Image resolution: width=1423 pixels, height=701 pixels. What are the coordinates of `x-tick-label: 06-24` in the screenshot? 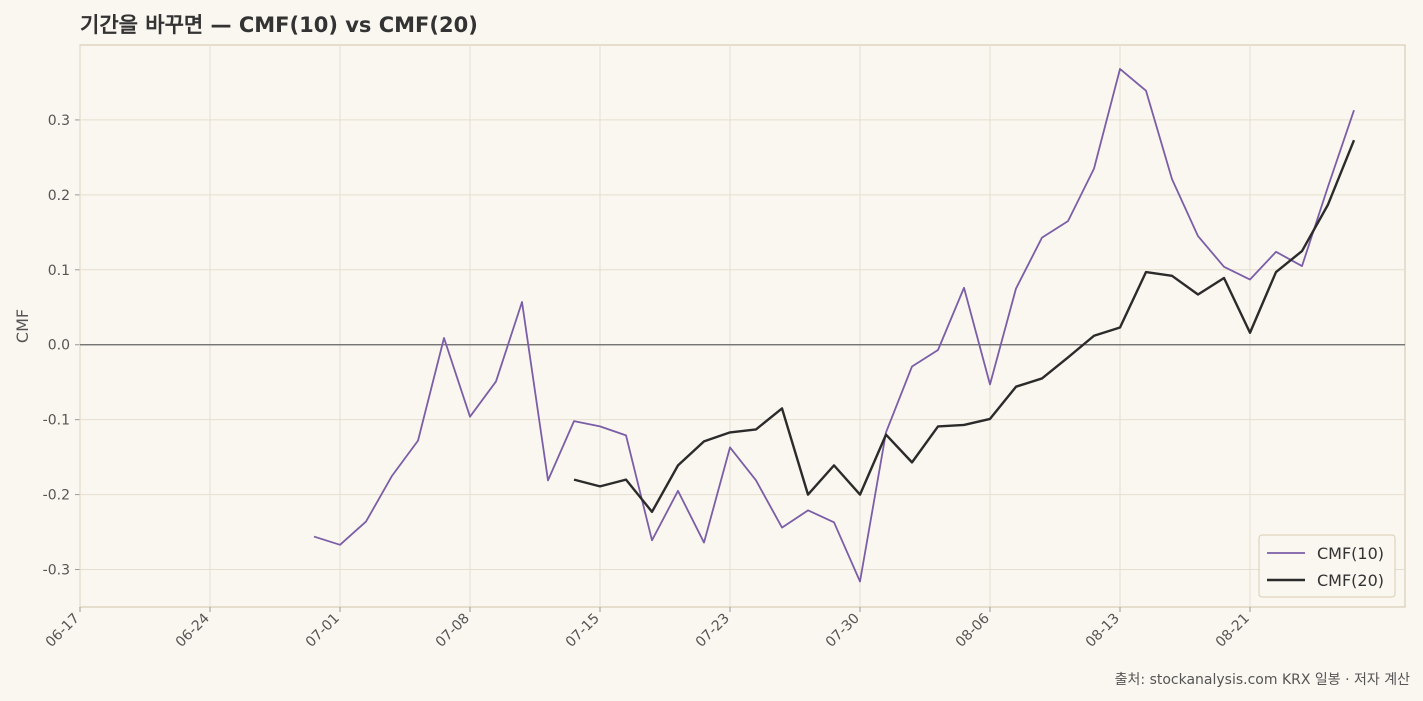 It's located at (193, 630).